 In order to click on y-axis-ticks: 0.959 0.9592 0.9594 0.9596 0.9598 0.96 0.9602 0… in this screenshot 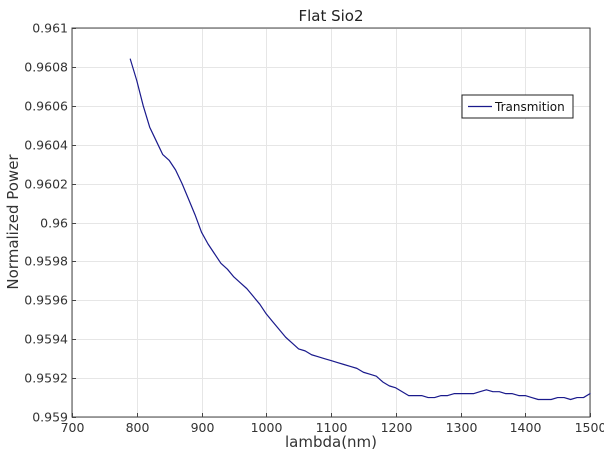, I will do `click(50, 223)`.